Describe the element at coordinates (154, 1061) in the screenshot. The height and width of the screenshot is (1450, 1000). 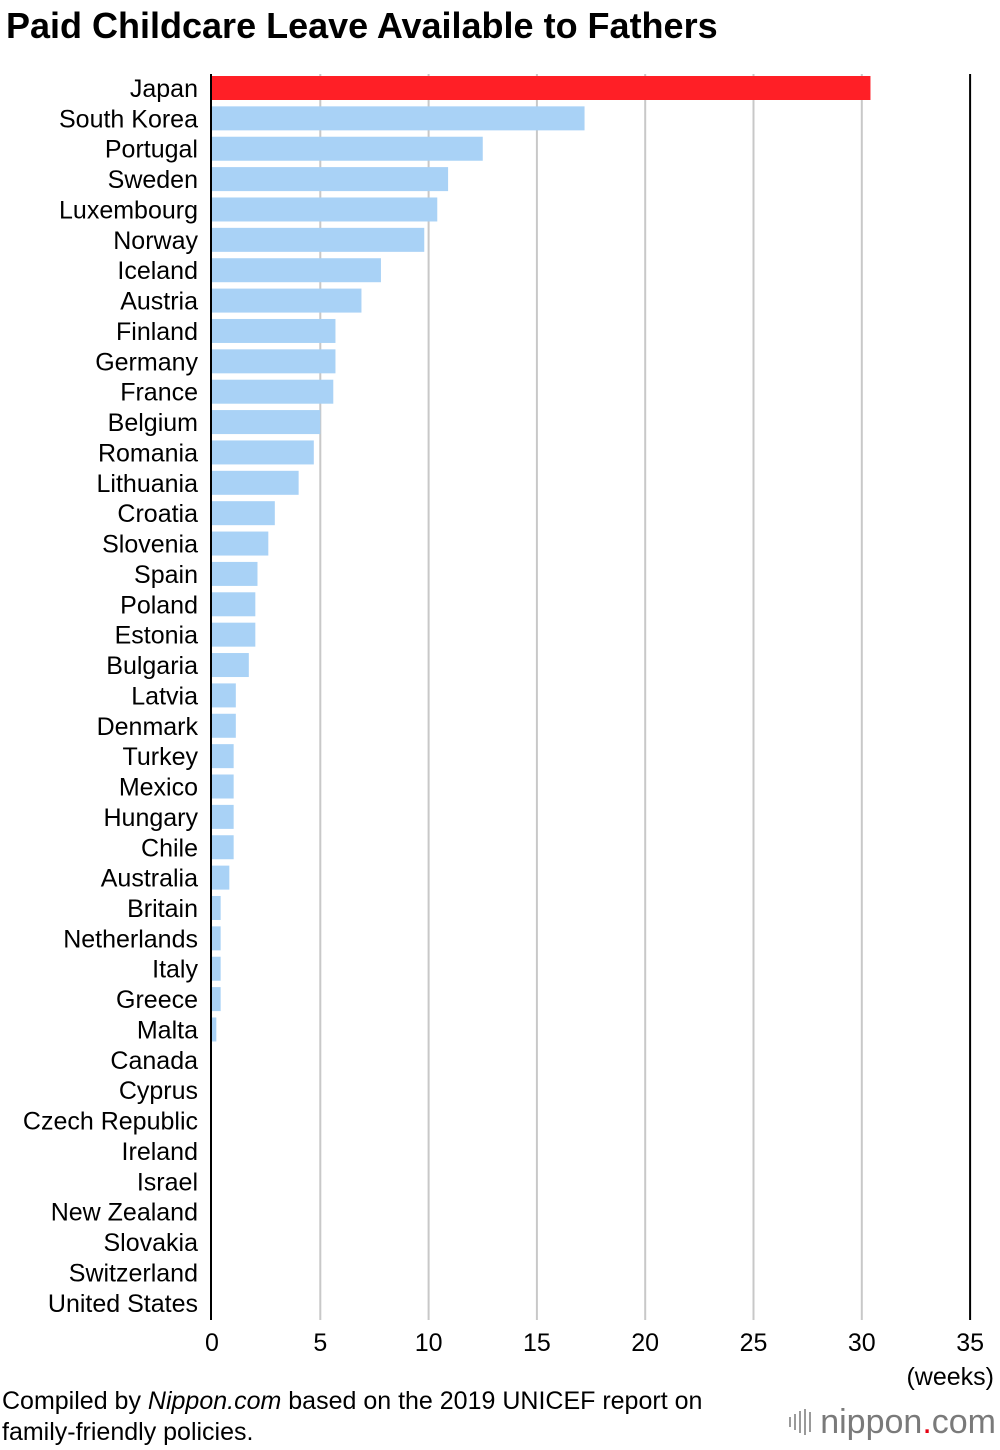
I see `category-label-canada: Canada` at that location.